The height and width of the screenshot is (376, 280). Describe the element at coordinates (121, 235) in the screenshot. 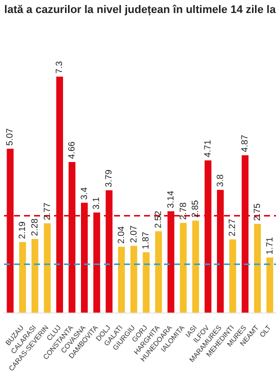

I see `data-label: 2.04` at that location.